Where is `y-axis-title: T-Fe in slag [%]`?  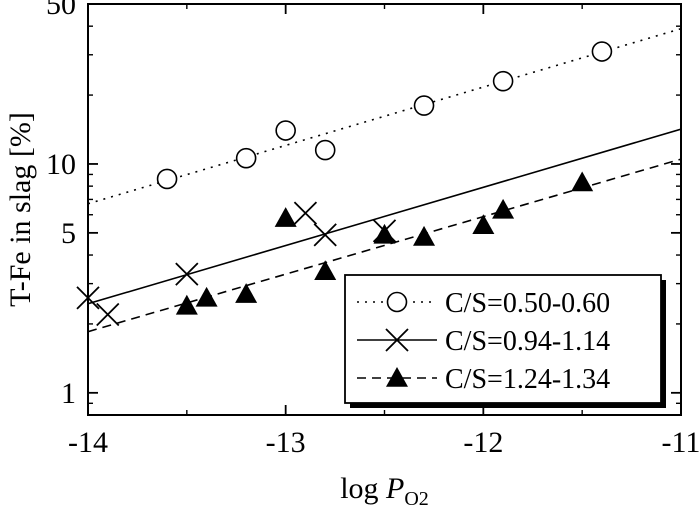 y-axis-title: T-Fe in slag [%] is located at coordinates (20, 209).